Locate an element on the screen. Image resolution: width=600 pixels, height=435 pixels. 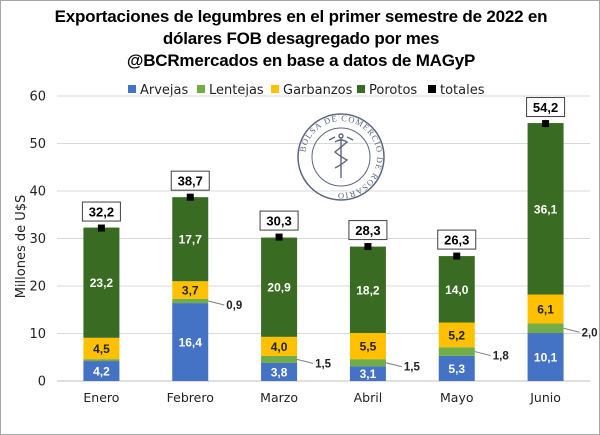
x-tick-label: Junio is located at coordinates (545, 397).